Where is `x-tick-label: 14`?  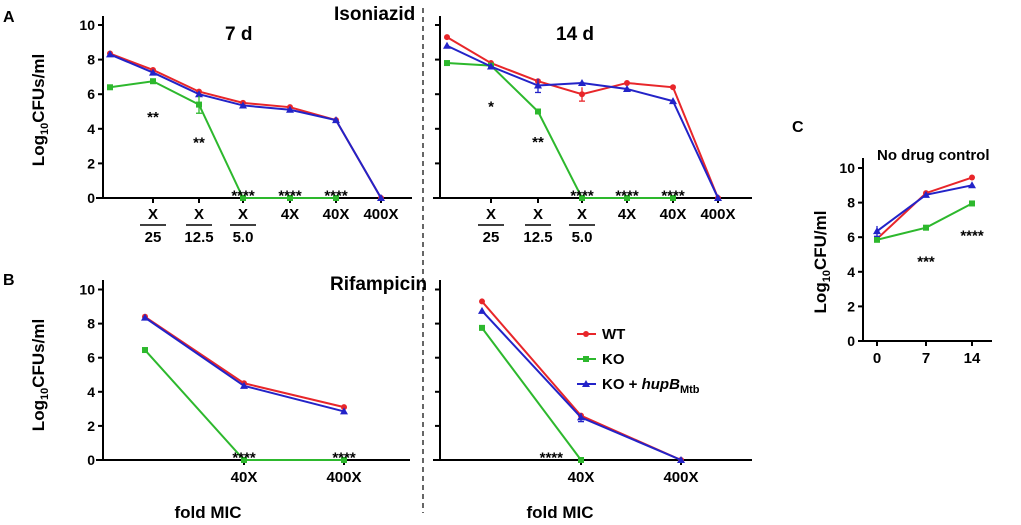 x-tick-label: 14 is located at coordinates (972, 358).